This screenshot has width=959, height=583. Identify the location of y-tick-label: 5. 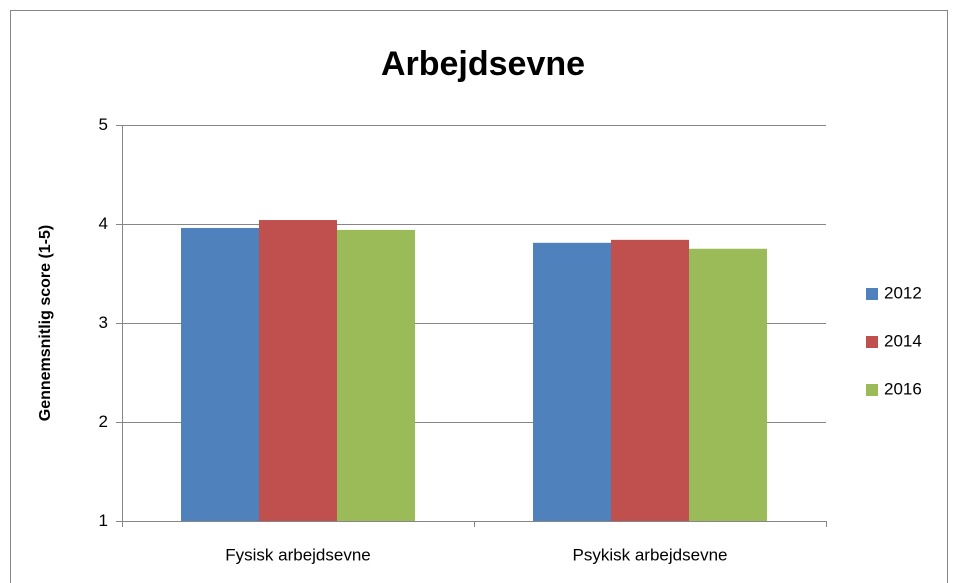
(103, 124).